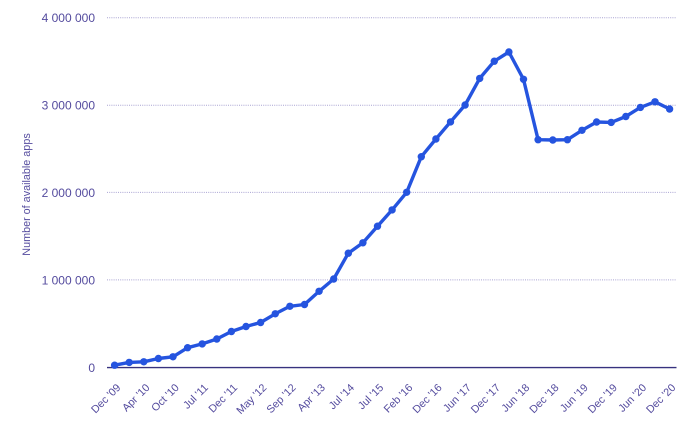 This screenshot has width=682, height=427. Describe the element at coordinates (399, 399) in the screenshot. I see `svg-text: Feb '16` at that location.